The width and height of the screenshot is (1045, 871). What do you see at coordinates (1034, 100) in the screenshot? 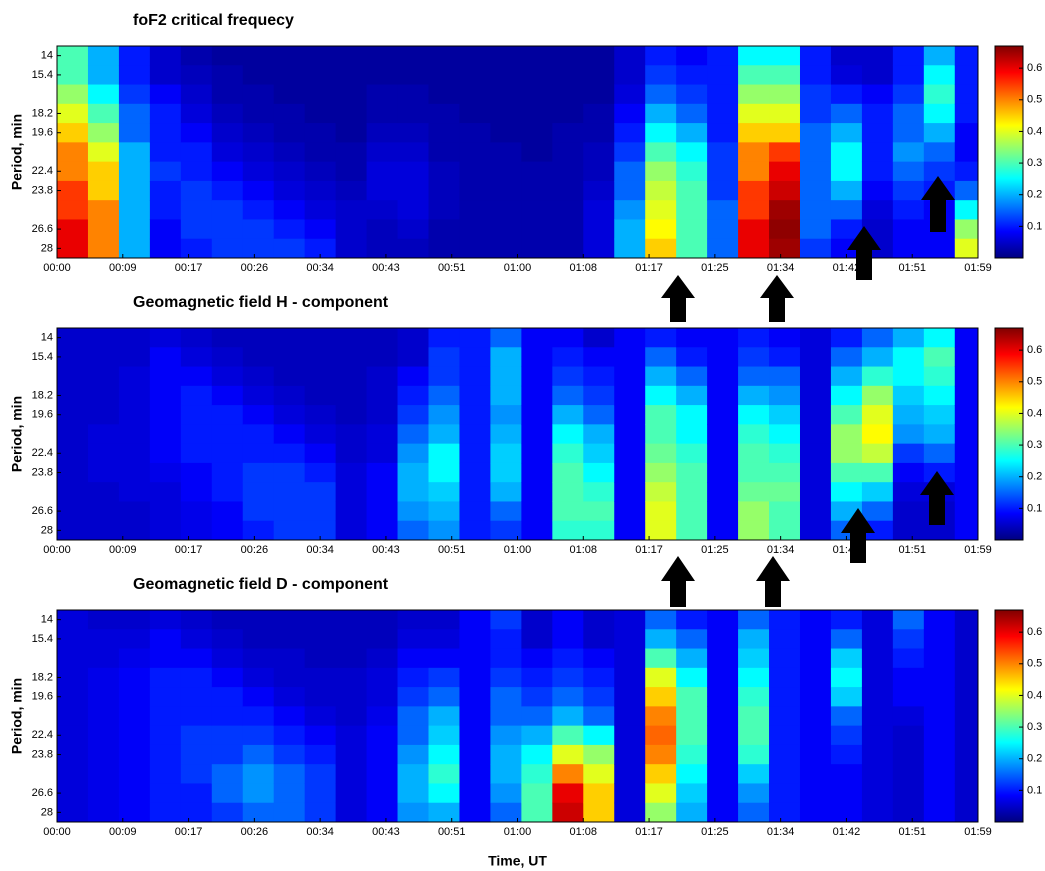
I see `colorbar-tick-label: 0.5` at bounding box center [1034, 100].